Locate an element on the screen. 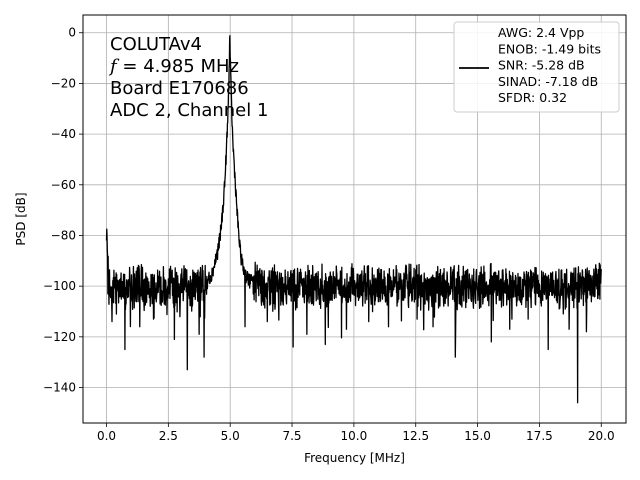 The height and width of the screenshot is (480, 640). legend-text-line: AWG: 2.4 Vpp is located at coordinates (541, 32).